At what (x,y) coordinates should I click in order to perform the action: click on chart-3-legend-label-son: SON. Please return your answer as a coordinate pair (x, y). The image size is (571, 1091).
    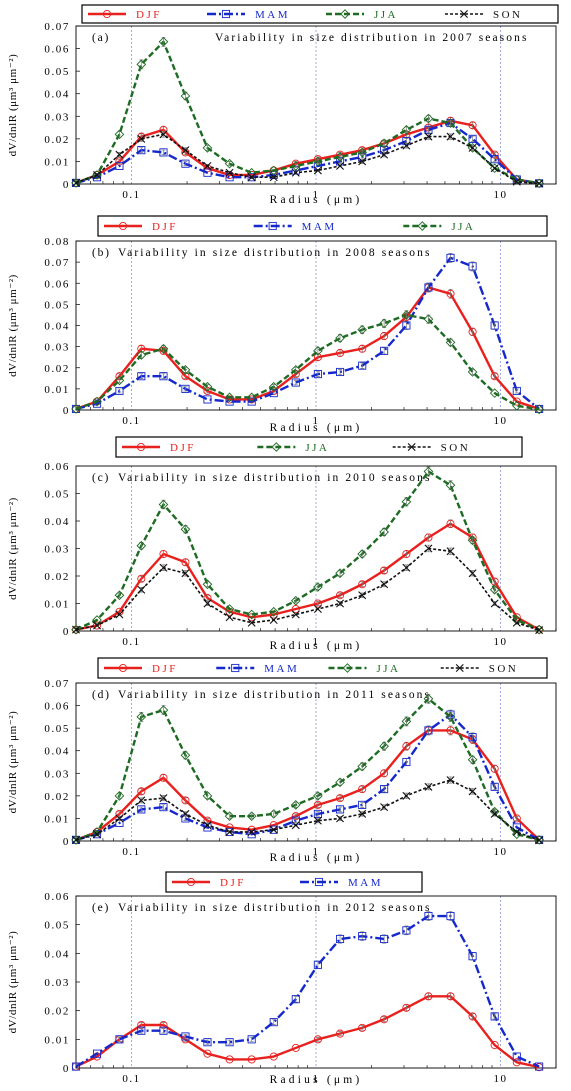
    Looking at the image, I should click on (504, 669).